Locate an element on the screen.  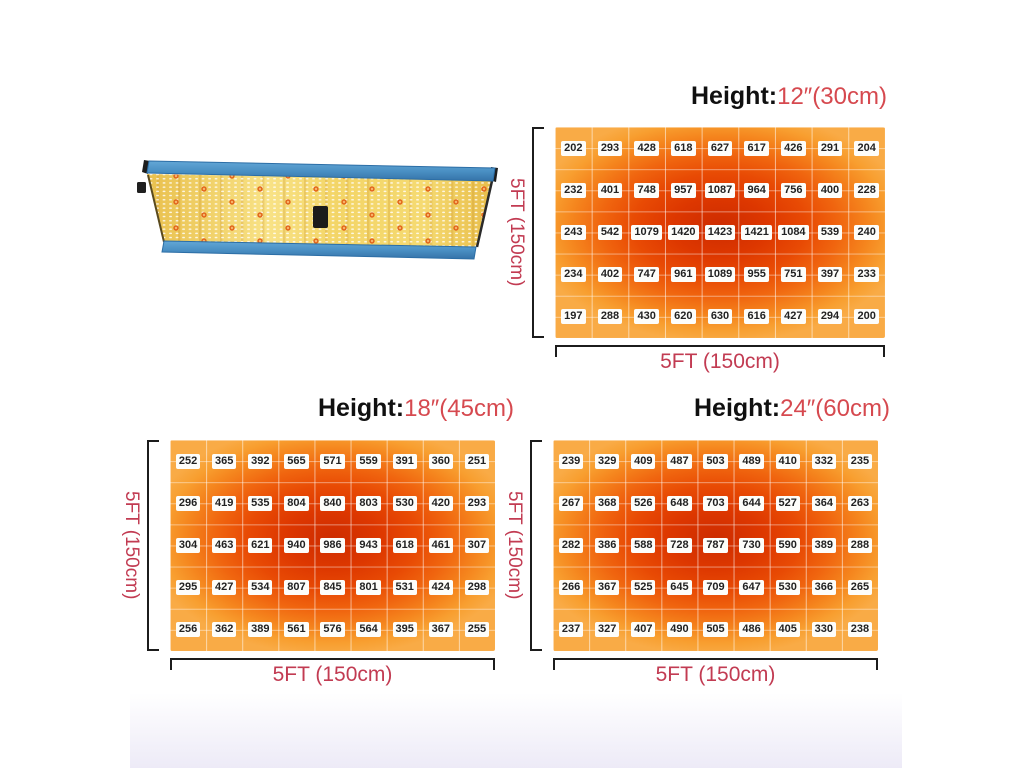
panel-center-box is located at coordinates (320, 217).